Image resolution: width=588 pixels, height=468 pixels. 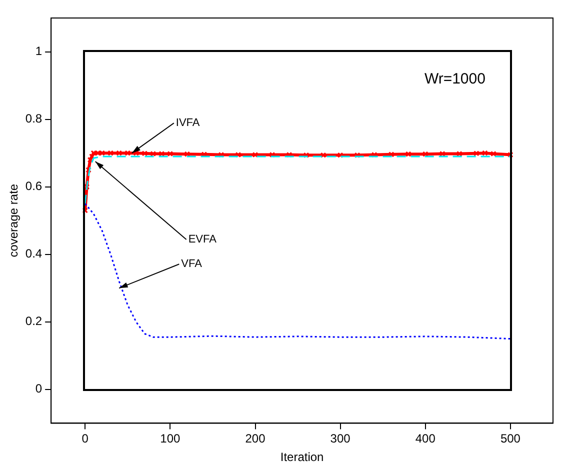 I want to click on y-tick-label: 0.4, so click(x=33, y=253).